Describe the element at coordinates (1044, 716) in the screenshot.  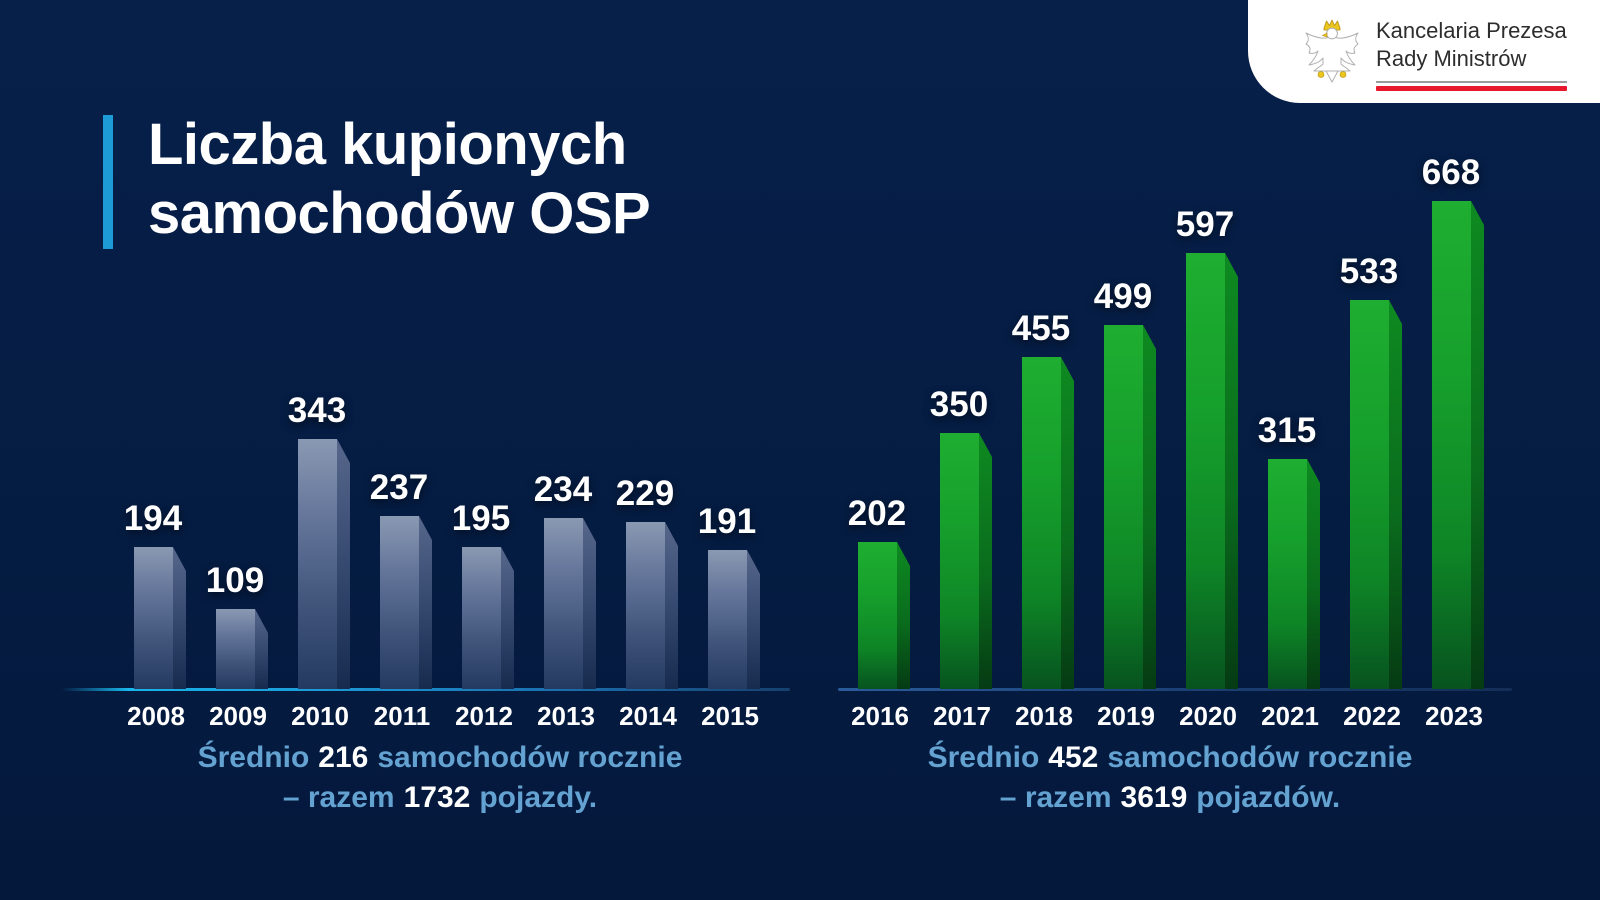
I see `year-label-2018: 2018` at that location.